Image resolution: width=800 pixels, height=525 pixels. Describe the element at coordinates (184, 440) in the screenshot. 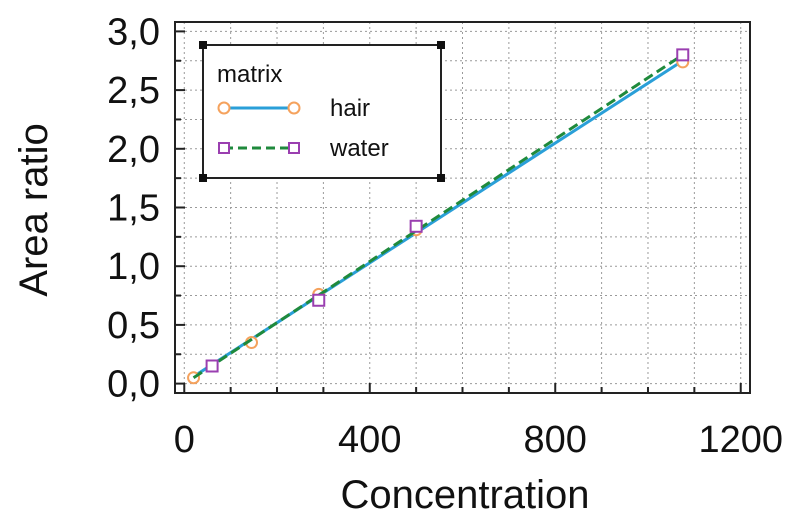

I see `x-tick-label: 0` at that location.